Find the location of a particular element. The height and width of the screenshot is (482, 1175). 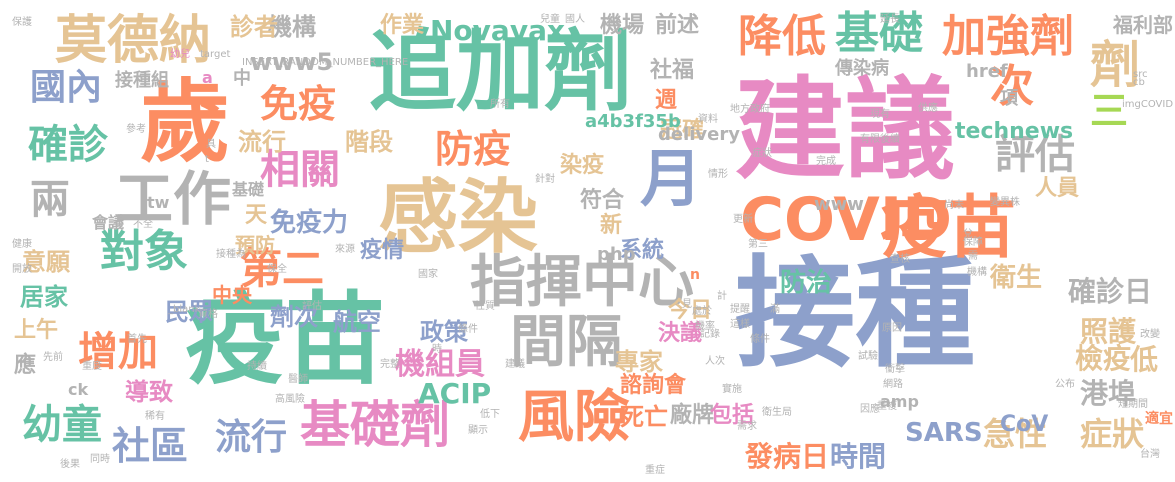

cloud-word: Novavax is located at coordinates (498, 30).